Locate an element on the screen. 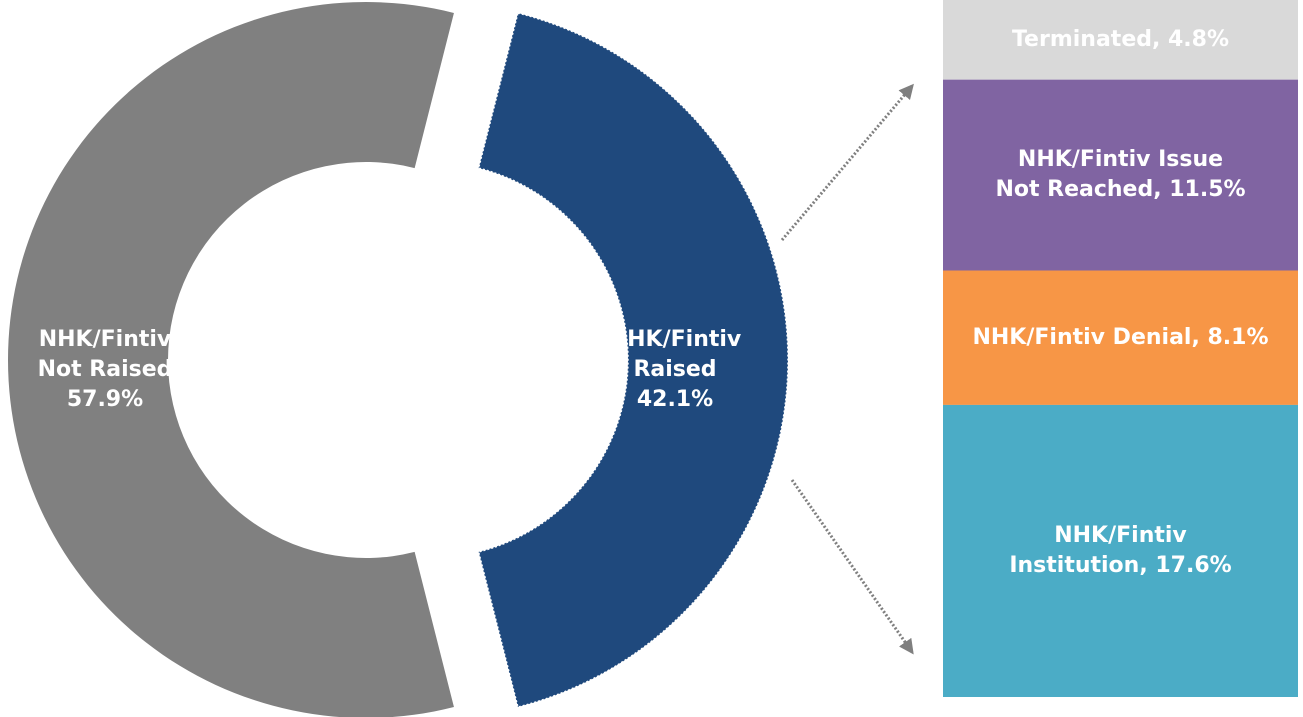 The width and height of the screenshot is (1303, 717). segment-label: NHK/Fintiv Denial, 8.1% is located at coordinates (1120, 337).